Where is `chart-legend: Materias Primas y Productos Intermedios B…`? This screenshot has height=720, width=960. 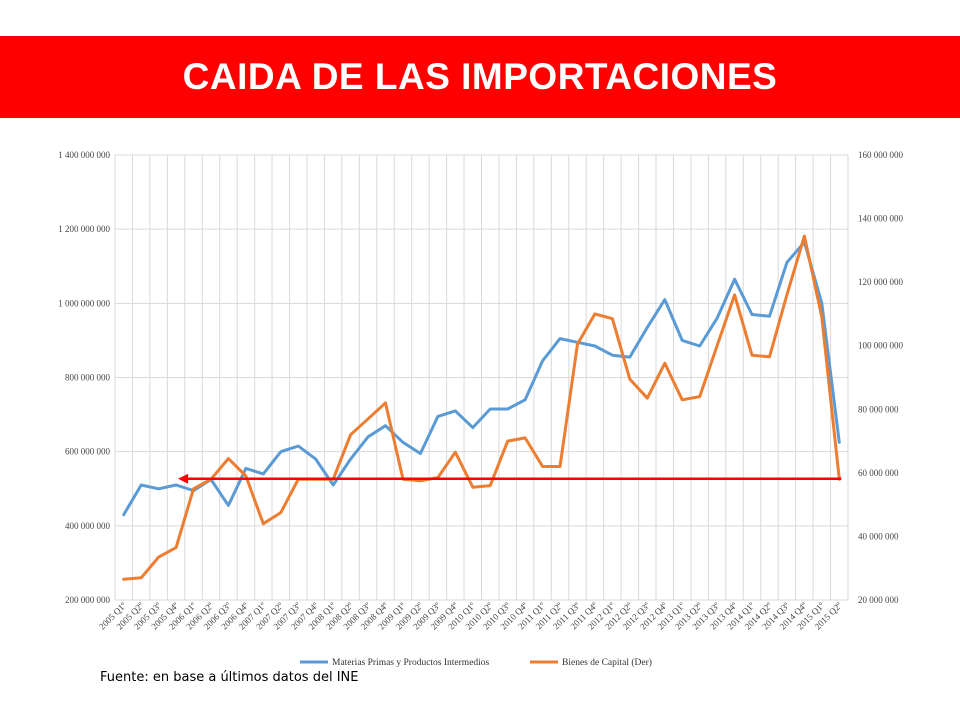 chart-legend: Materias Primas y Productos Intermedios B… is located at coordinates (476, 662).